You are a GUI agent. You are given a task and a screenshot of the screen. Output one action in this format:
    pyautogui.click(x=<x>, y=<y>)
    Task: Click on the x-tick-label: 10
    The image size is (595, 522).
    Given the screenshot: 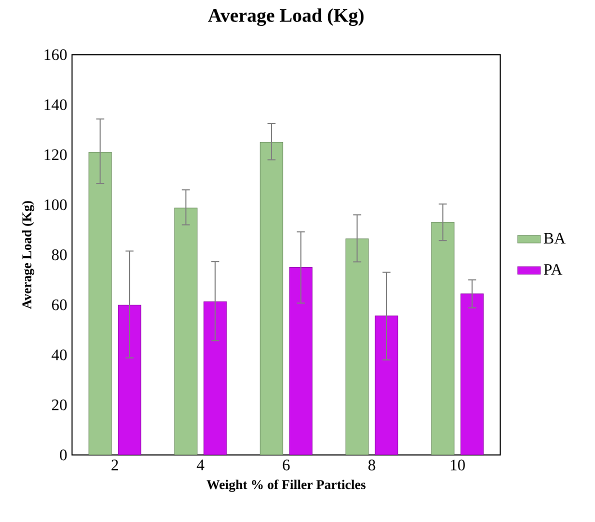 What is the action you would take?
    pyautogui.click(x=457, y=465)
    